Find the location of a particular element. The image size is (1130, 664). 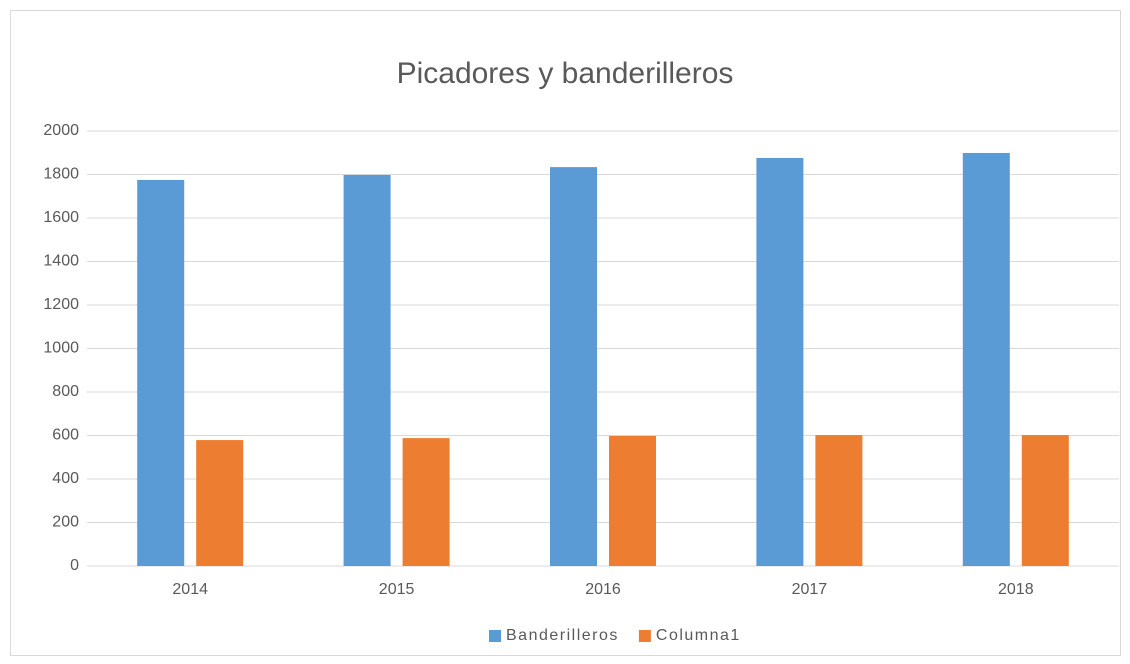

y-tick-label: 2000 is located at coordinates (61, 130).